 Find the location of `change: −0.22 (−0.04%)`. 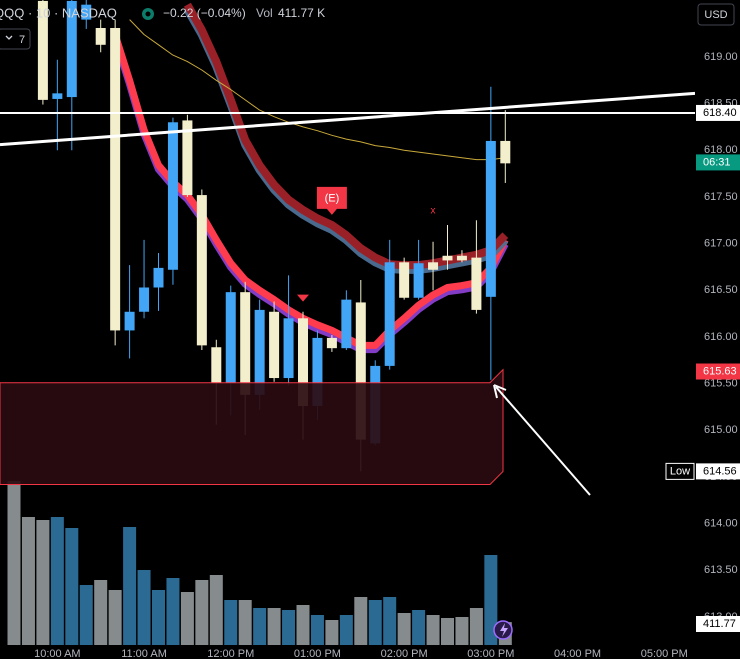

change: −0.22 (−0.04%) is located at coordinates (204, 13).